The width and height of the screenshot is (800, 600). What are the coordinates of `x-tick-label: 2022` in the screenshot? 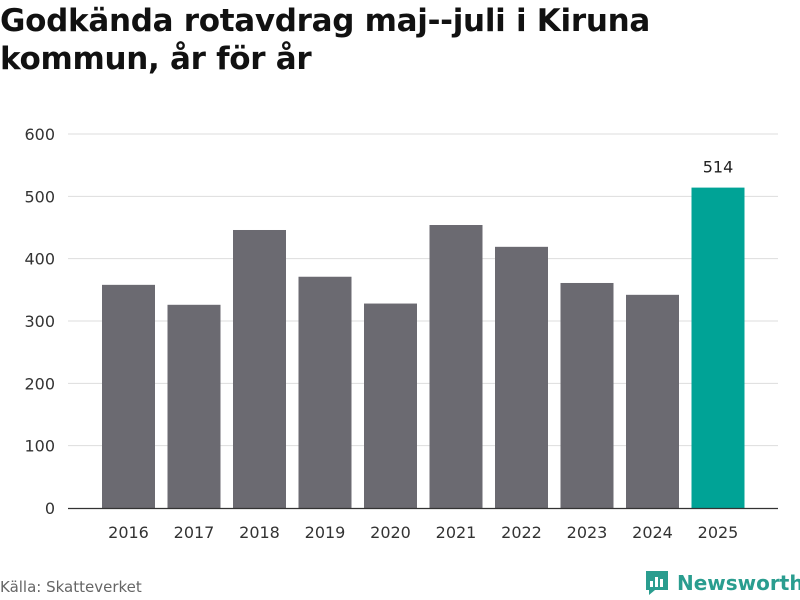 It's located at (521, 532).